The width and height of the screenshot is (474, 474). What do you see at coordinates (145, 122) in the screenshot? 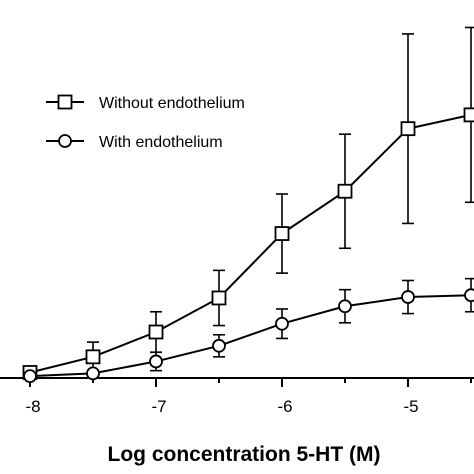
I see `legend: Without endothelium With endothelium` at bounding box center [145, 122].